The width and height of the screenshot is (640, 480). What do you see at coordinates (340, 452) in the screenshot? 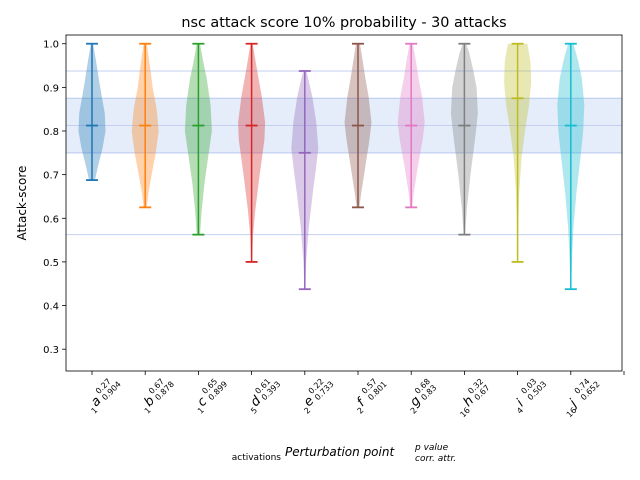
I see `x-axis-label-main: Perturbation point` at bounding box center [340, 452].